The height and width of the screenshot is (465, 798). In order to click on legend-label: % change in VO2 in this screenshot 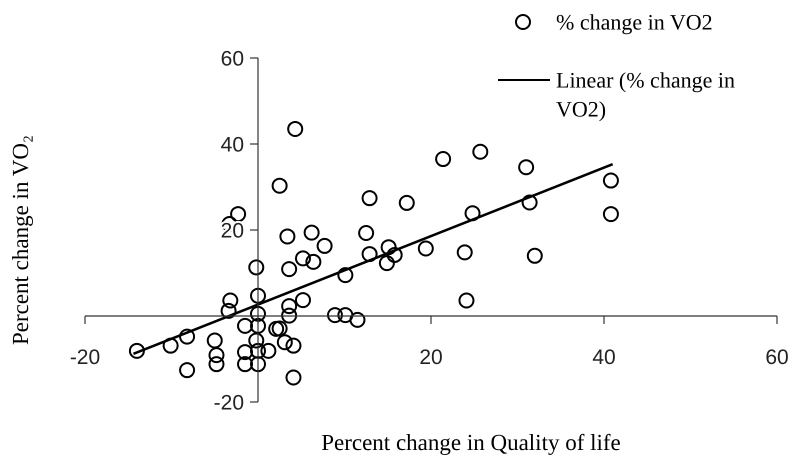, I will do `click(634, 22)`.